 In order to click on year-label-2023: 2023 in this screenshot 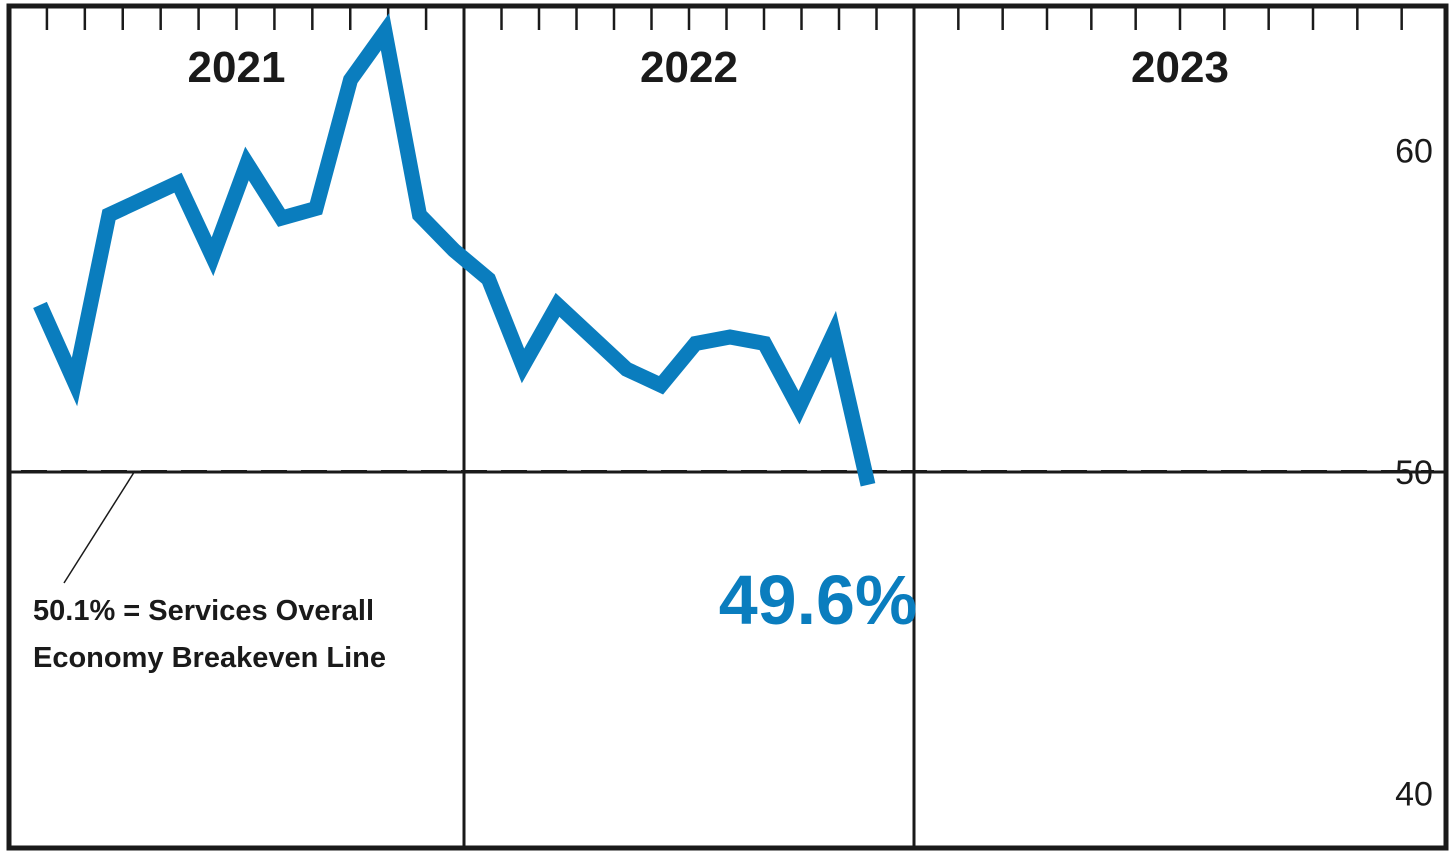, I will do `click(1180, 67)`.